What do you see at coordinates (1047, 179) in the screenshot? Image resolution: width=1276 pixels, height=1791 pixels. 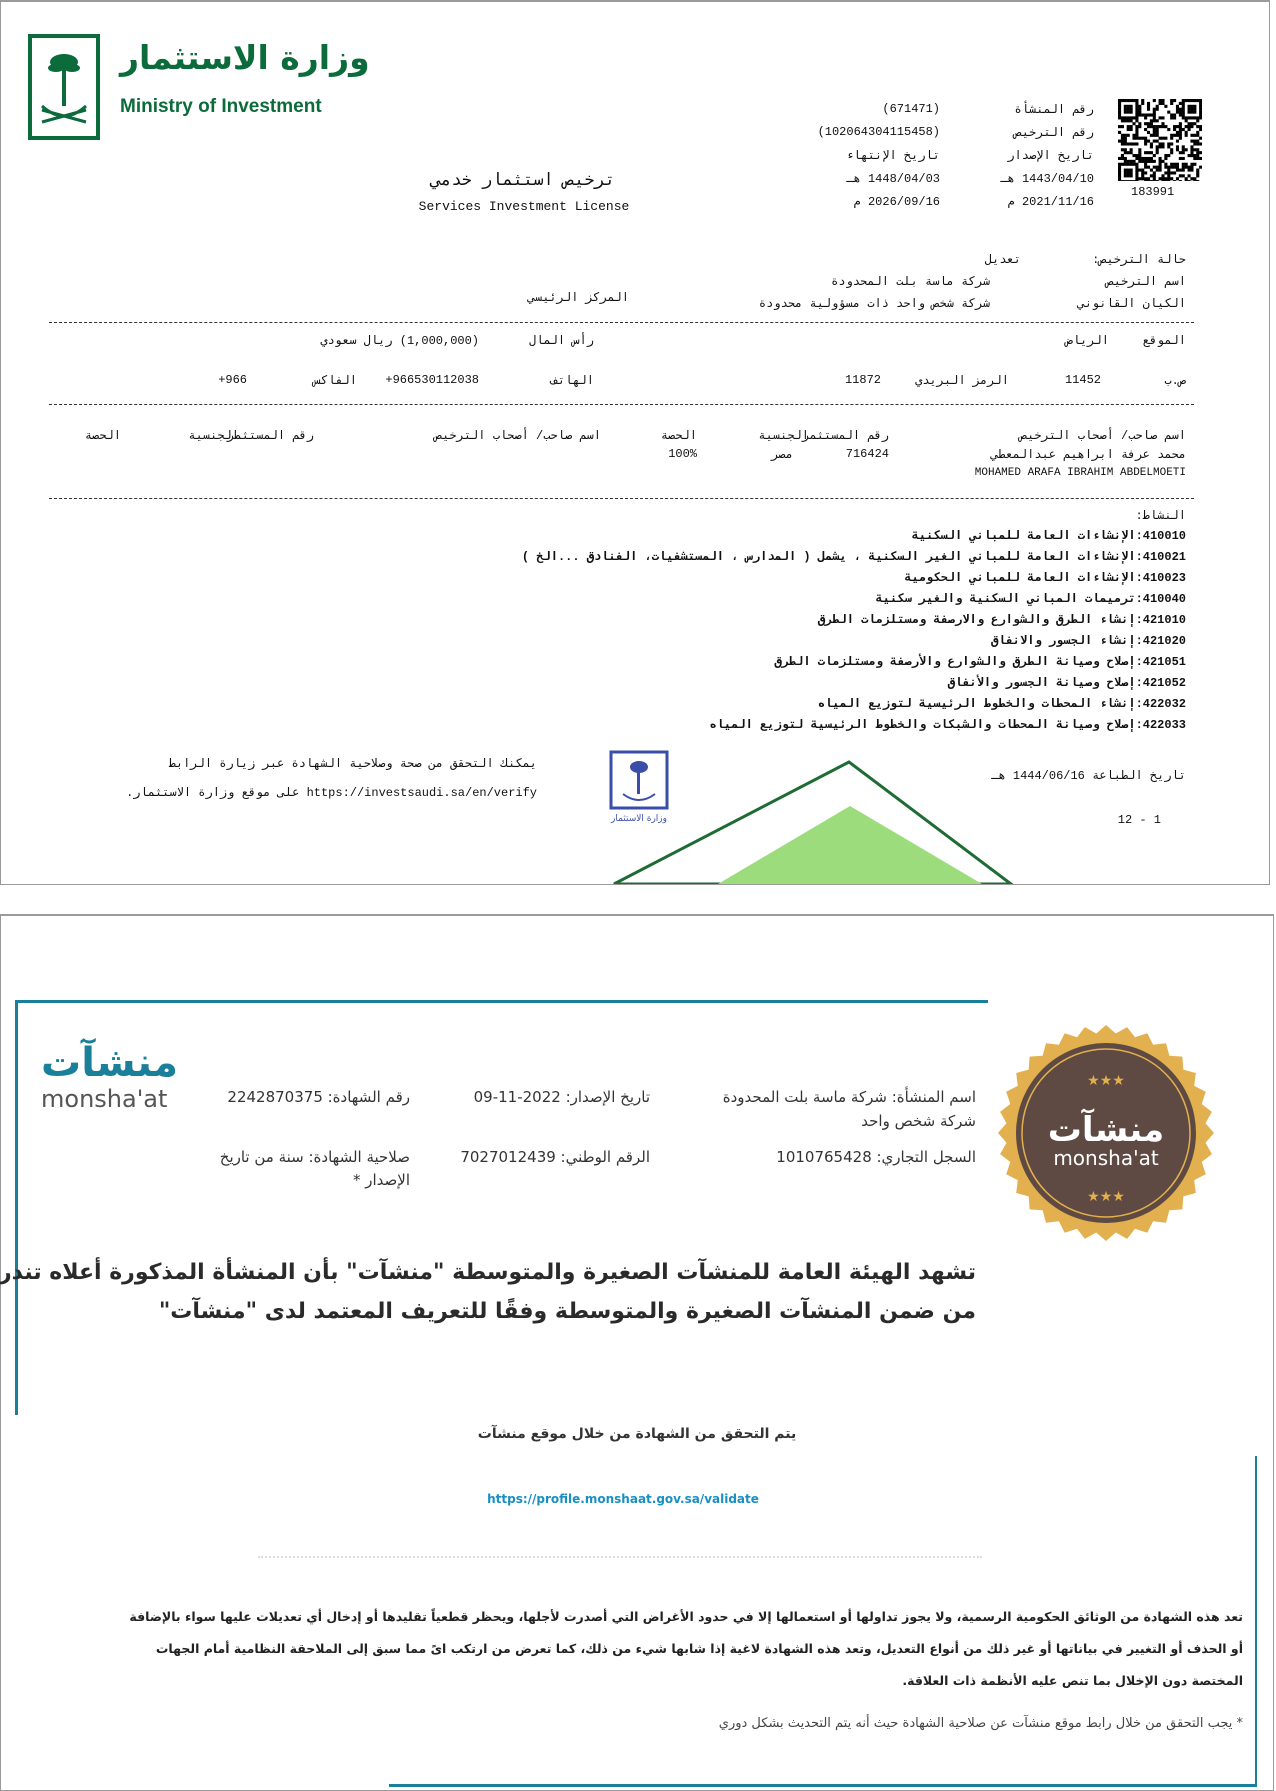 I see `issue-date-hijri: 1443/04/10 هـ` at bounding box center [1047, 179].